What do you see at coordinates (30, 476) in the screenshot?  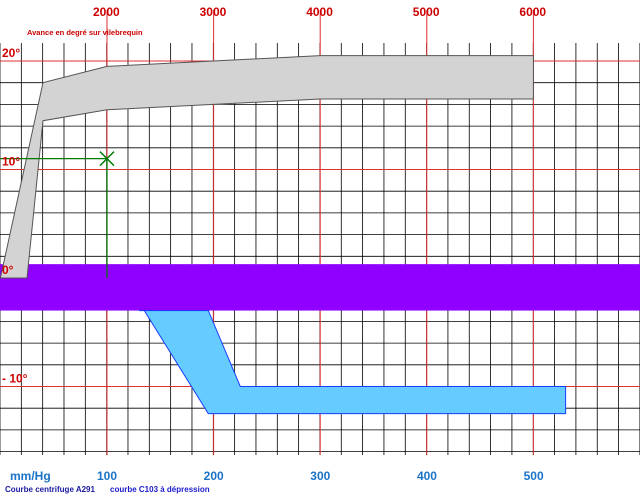 I see `x-bottom-unit-label: mm/Hg` at bounding box center [30, 476].